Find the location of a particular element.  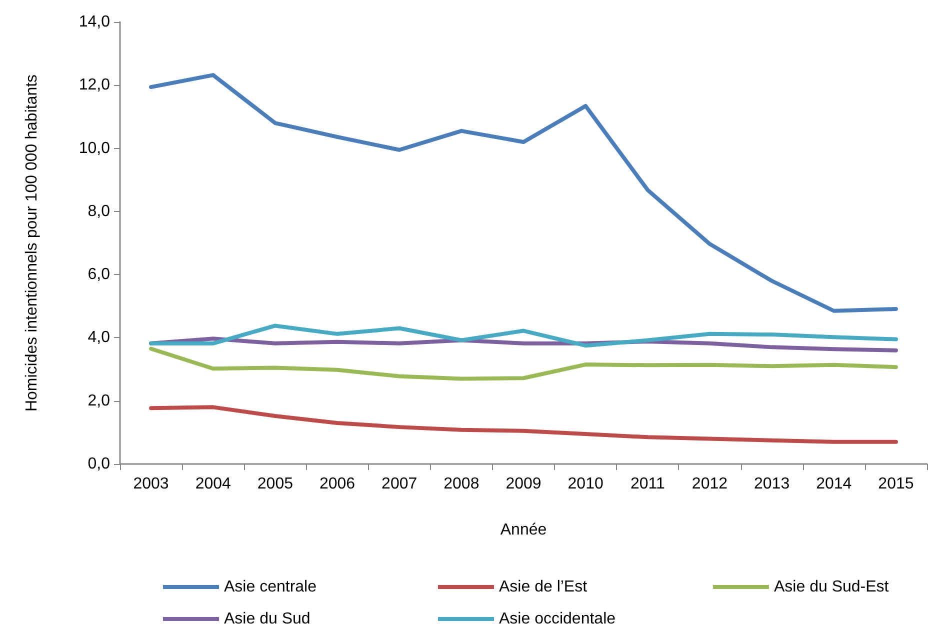

y-tick-label: 4,0 is located at coordinates (99, 337).